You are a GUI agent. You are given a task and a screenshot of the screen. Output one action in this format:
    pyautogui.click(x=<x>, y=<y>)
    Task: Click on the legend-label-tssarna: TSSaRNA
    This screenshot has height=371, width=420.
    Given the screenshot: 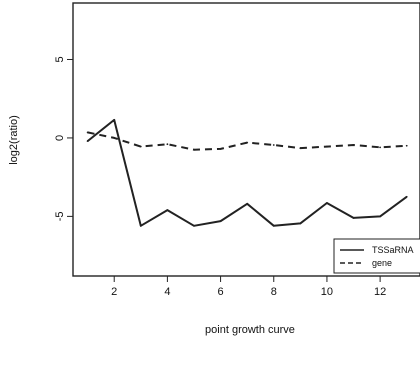 What is the action you would take?
    pyautogui.click(x=393, y=250)
    